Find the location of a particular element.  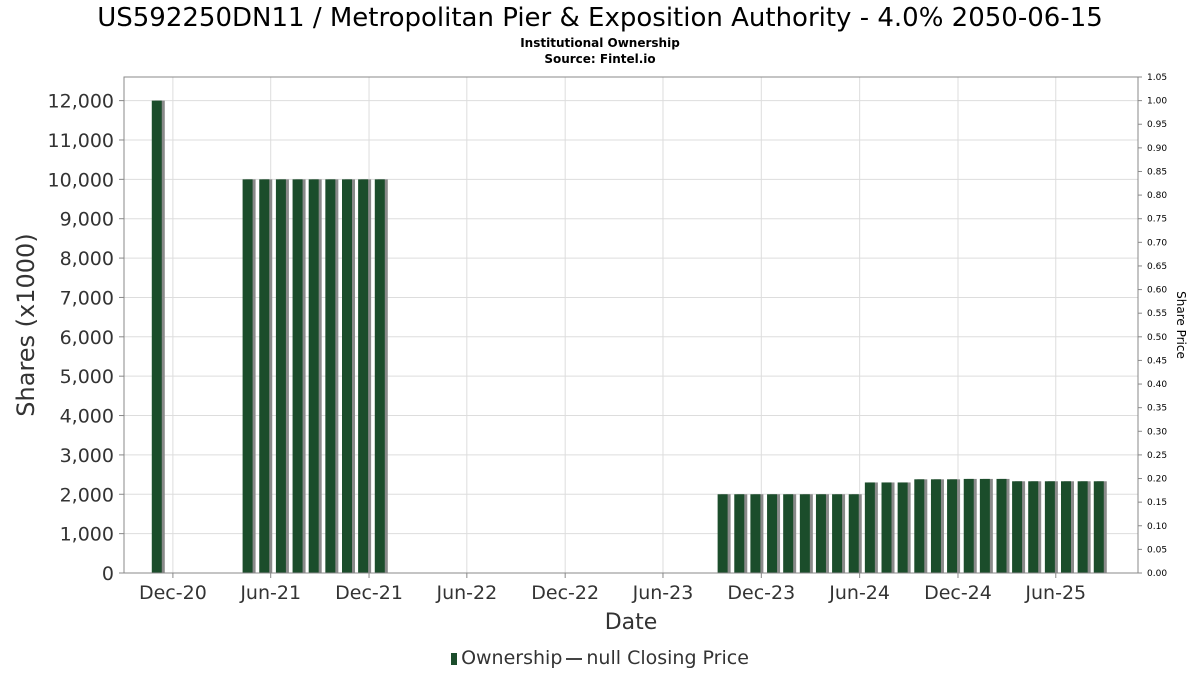

y-tick-label: 0 is located at coordinates (108, 574).